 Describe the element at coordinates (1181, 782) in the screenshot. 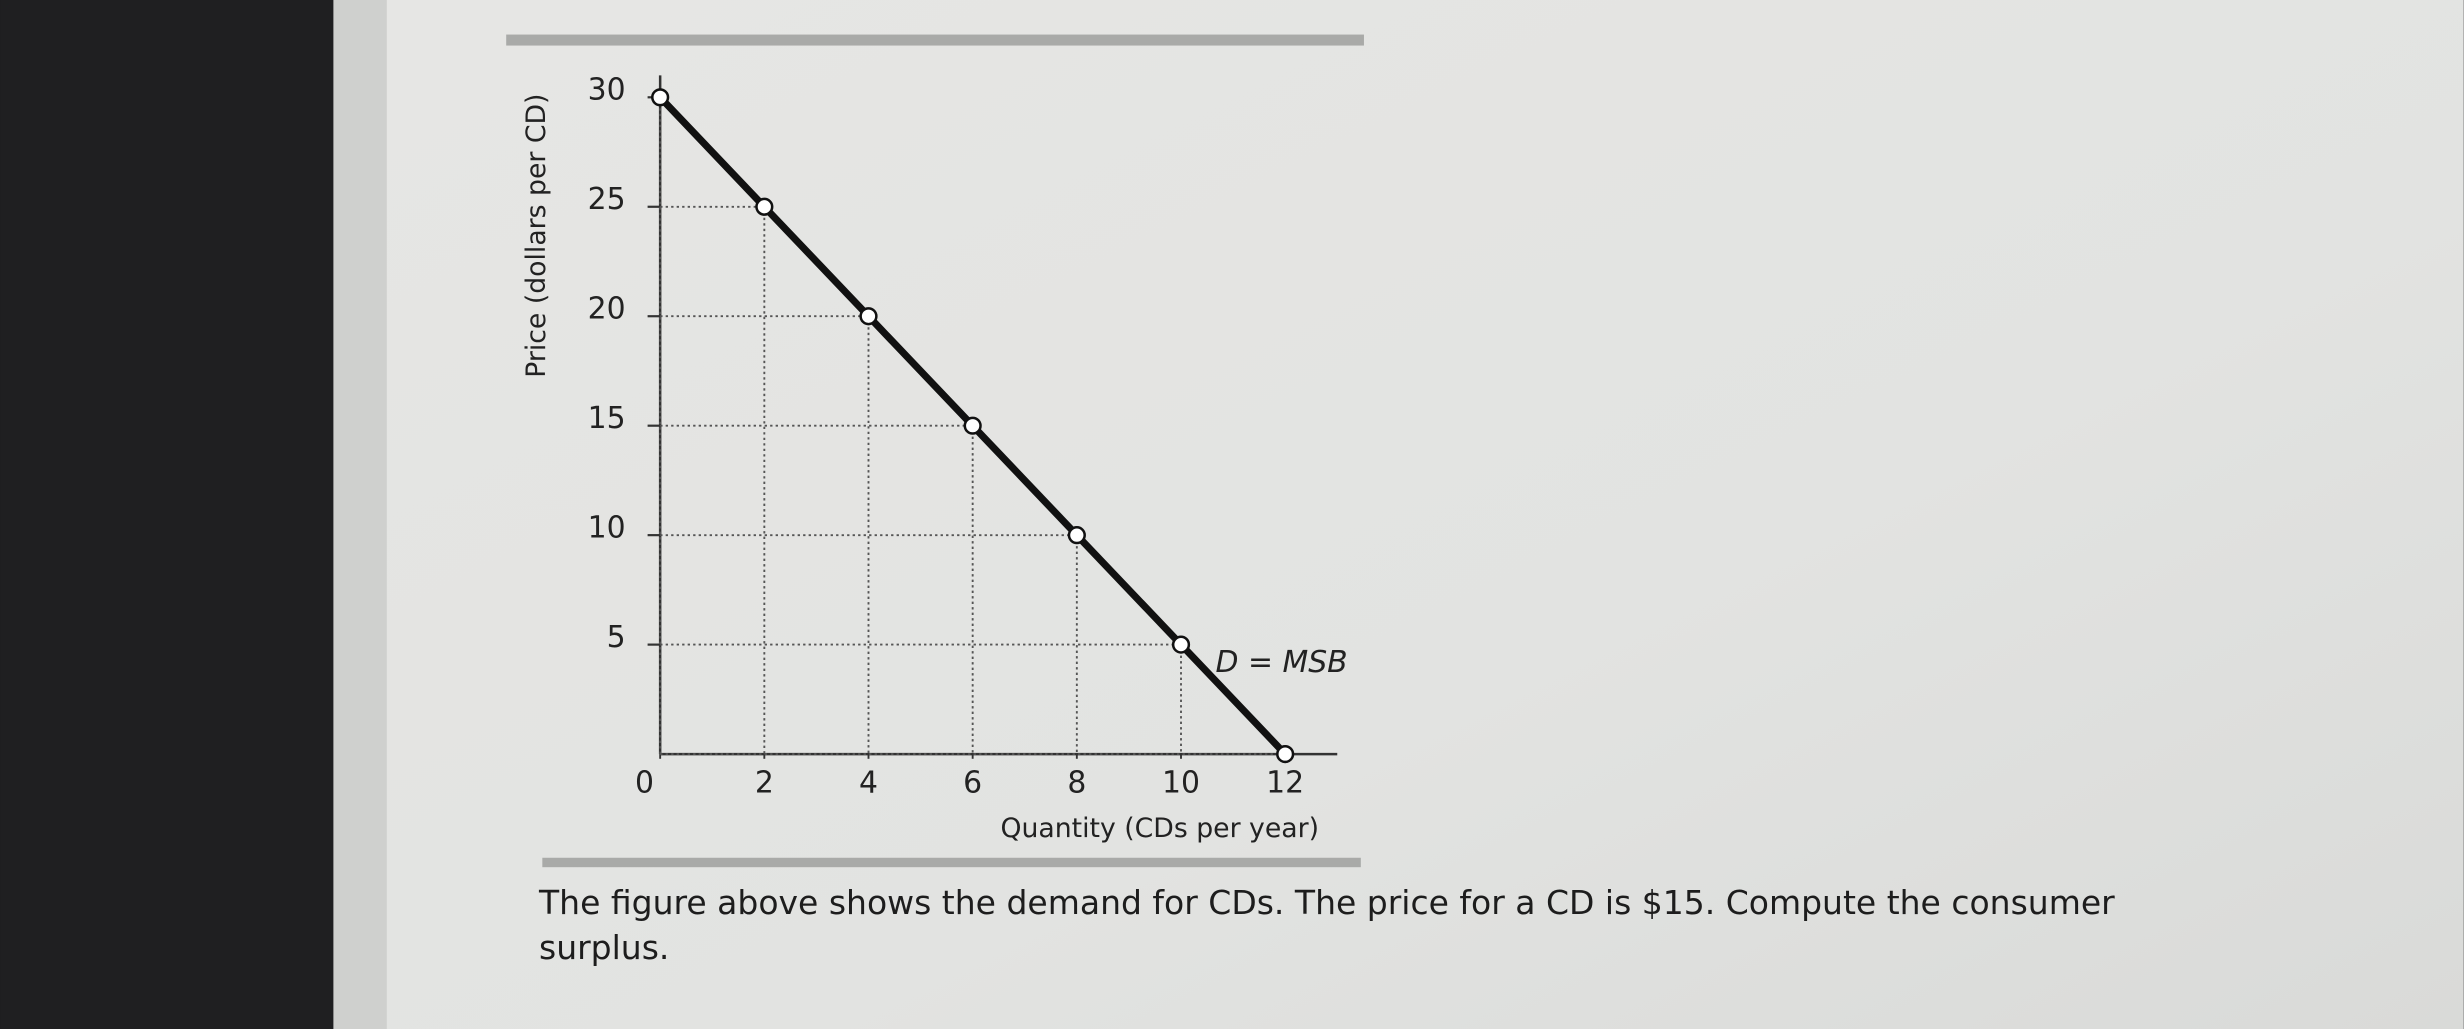

I see `x-tick-label: 10` at that location.